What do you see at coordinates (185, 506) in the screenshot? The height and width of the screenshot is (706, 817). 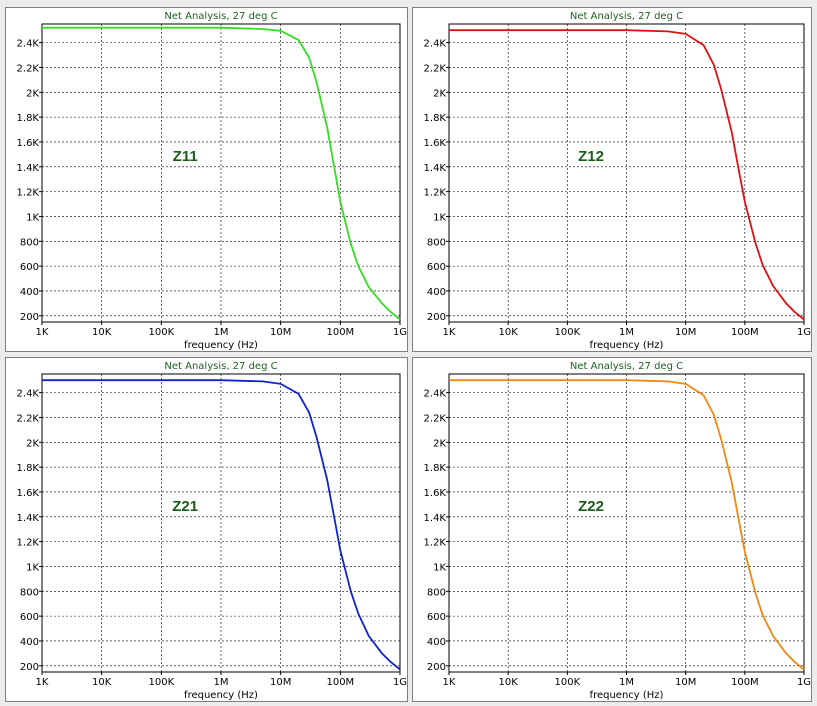 I see `series-annotation: Z21` at bounding box center [185, 506].